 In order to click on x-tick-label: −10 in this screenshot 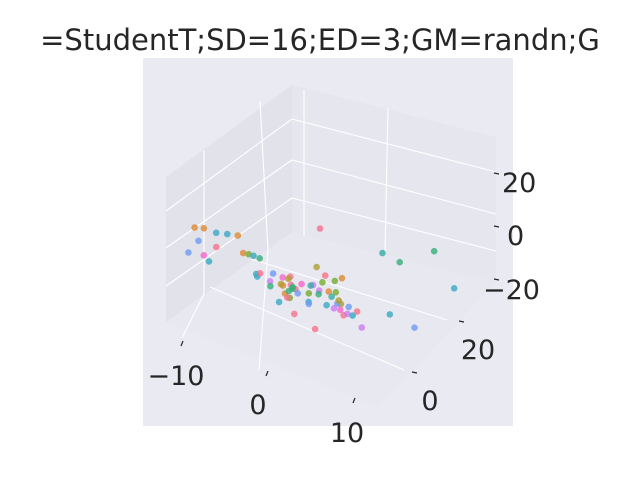, I will do `click(176, 376)`.